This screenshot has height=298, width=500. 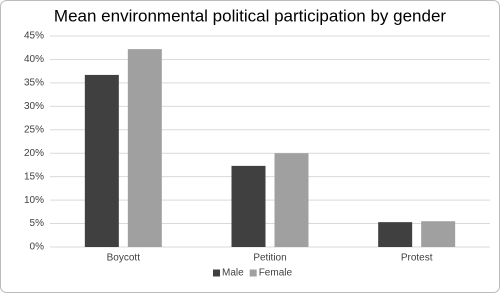 What do you see at coordinates (34, 36) in the screenshot?
I see `y-tick-label: 45%` at bounding box center [34, 36].